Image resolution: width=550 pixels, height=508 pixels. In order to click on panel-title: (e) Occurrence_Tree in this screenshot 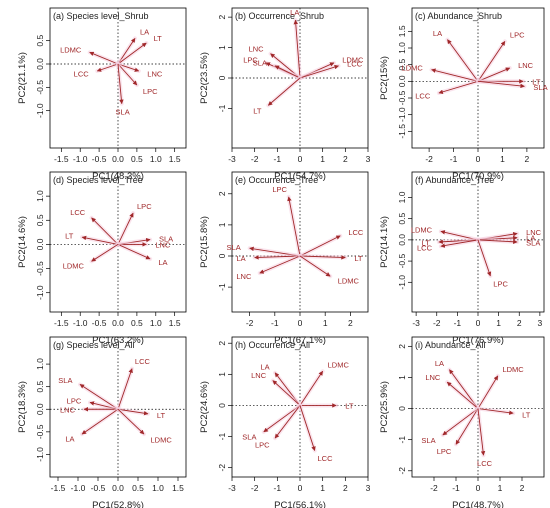, I will do `click(276, 180)`.